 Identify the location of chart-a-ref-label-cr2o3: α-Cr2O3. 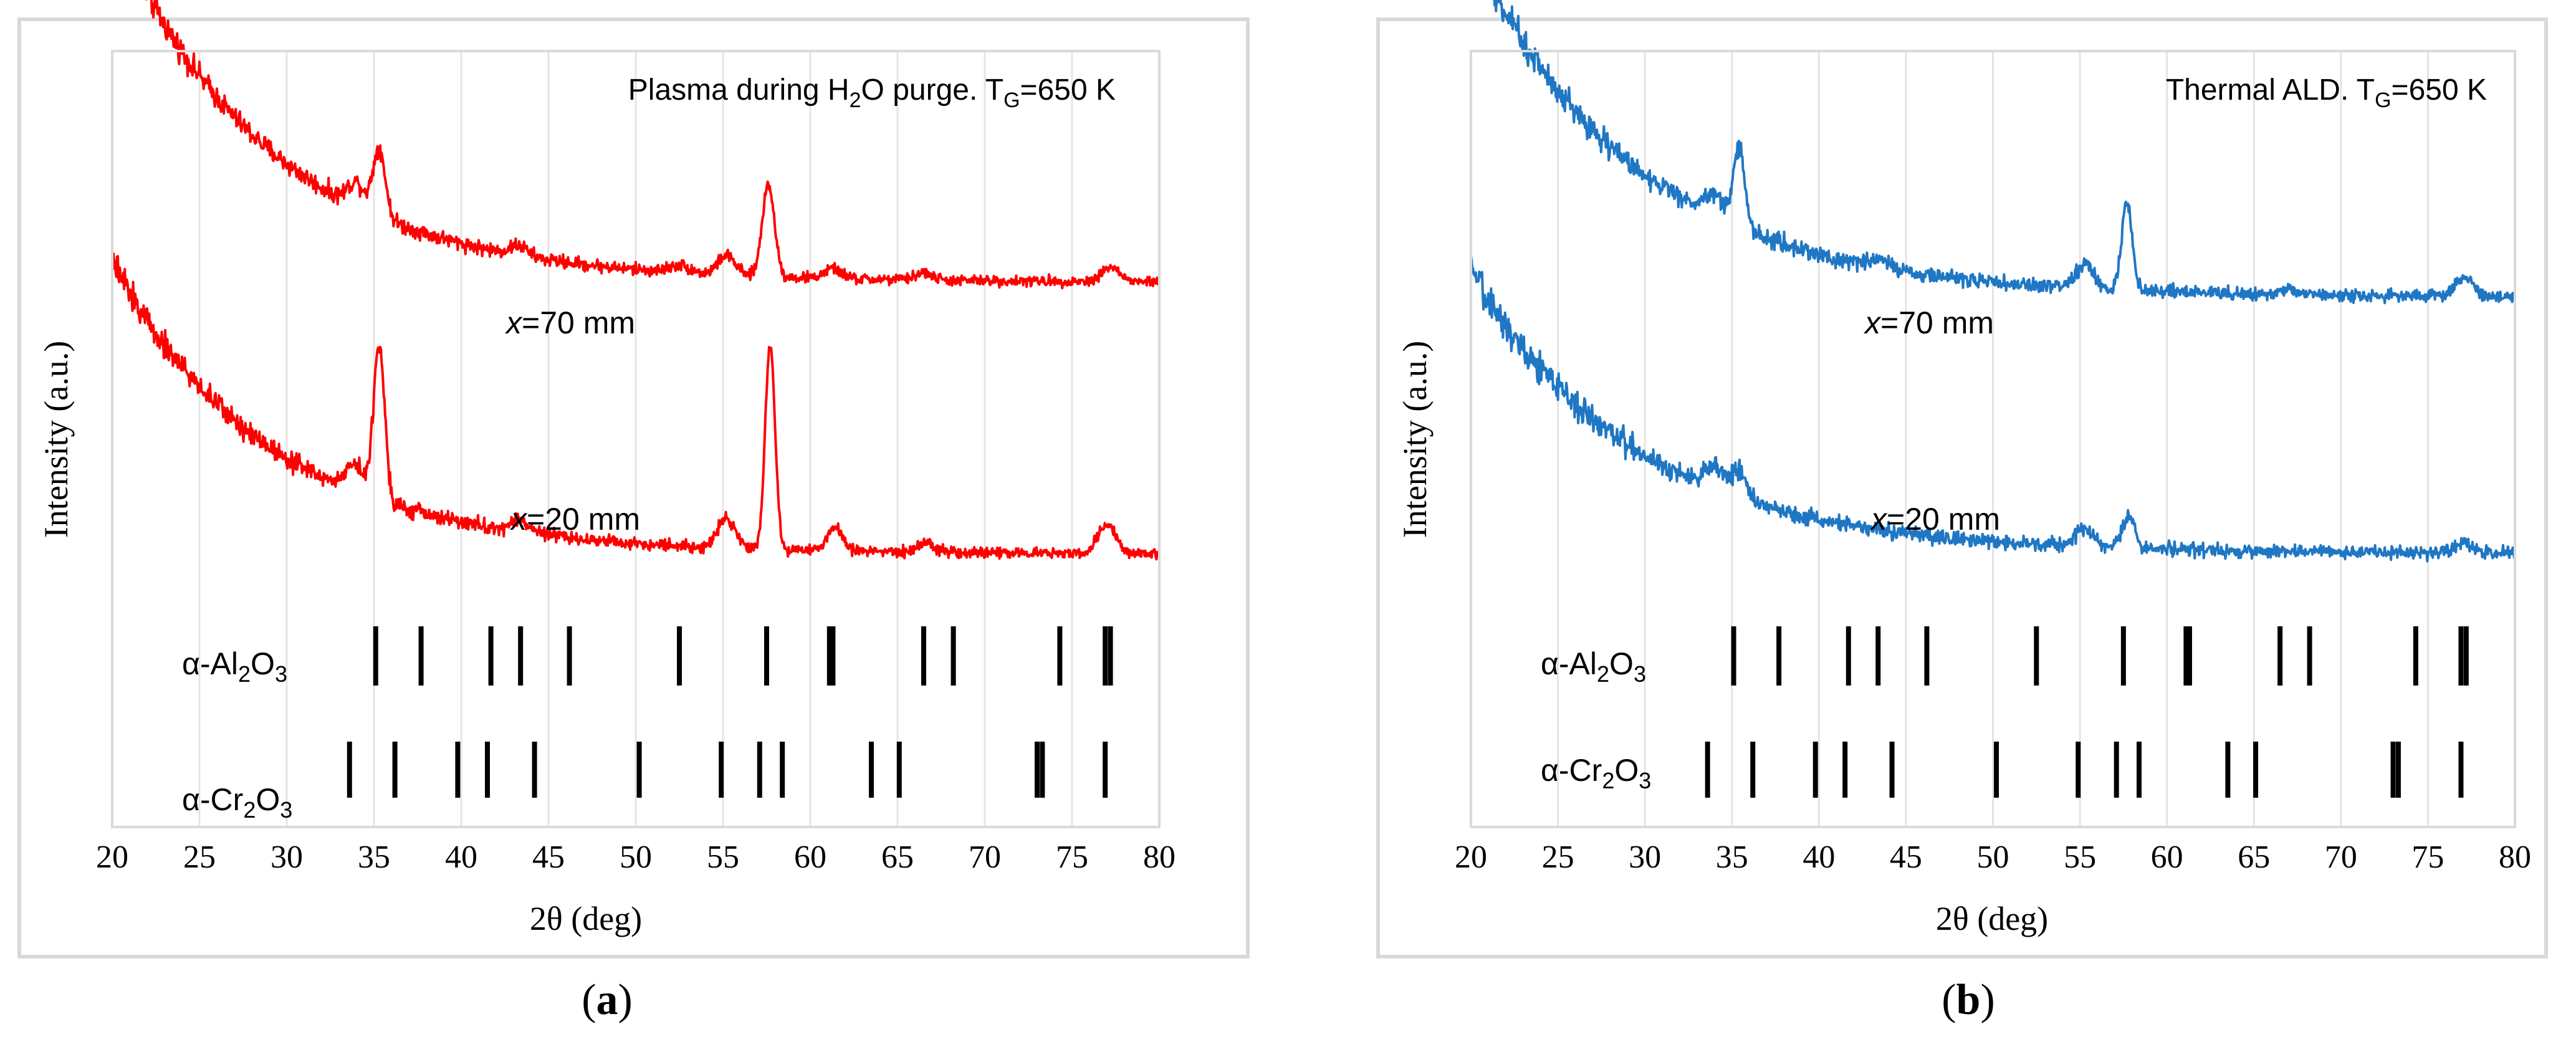
(237, 802).